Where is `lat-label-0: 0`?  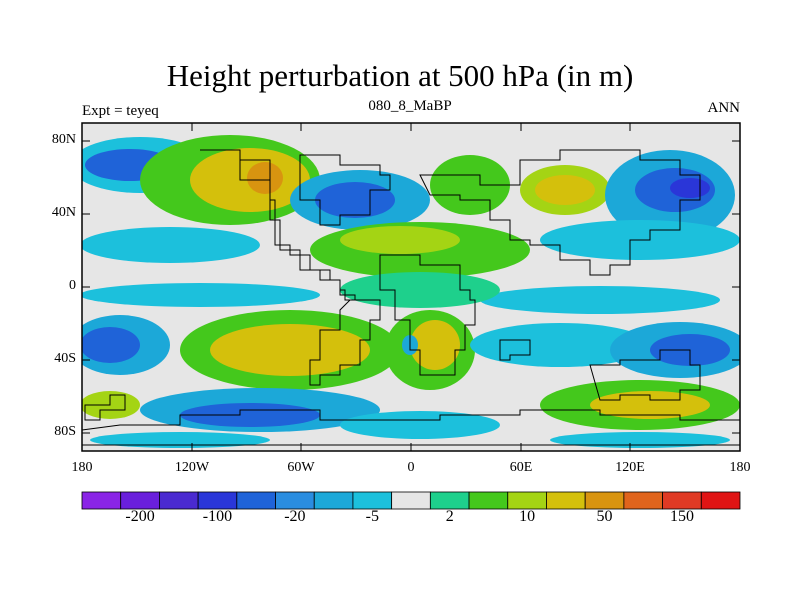
lat-label-0: 0 is located at coordinates (72, 285).